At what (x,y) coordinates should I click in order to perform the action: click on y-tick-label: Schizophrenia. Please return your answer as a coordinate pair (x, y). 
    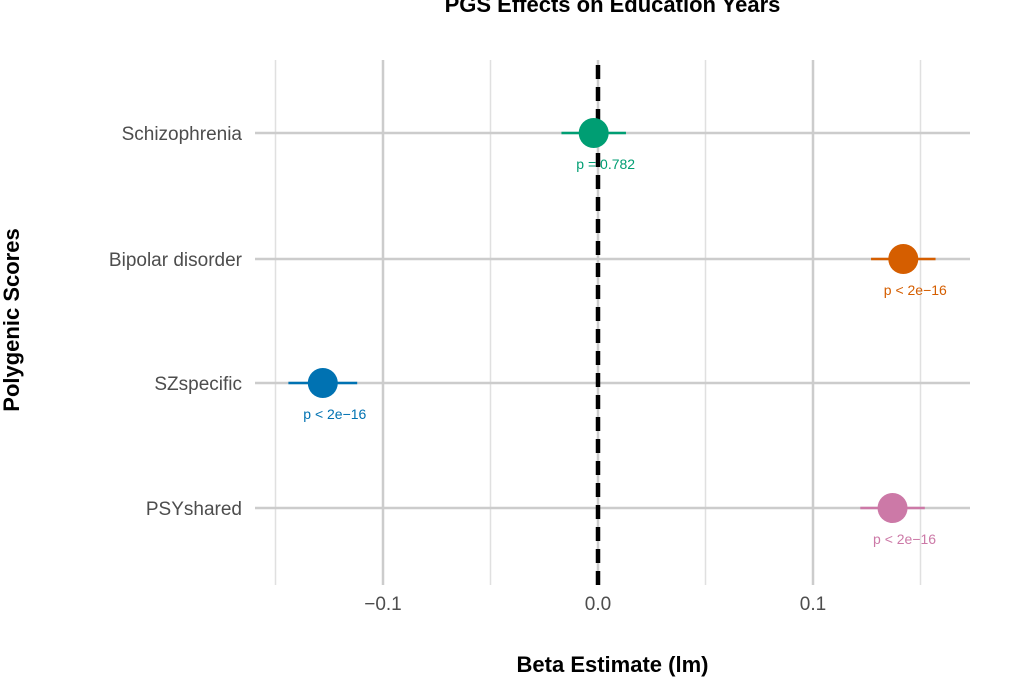
    Looking at the image, I should click on (182, 134).